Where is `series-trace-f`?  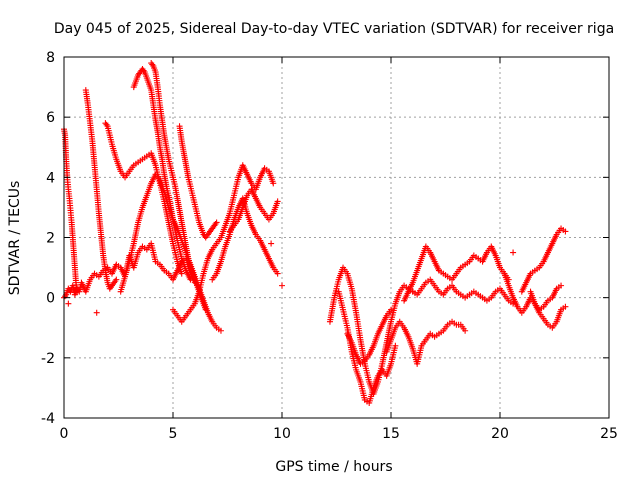
series-trace-f is located at coordinates (178, 186).